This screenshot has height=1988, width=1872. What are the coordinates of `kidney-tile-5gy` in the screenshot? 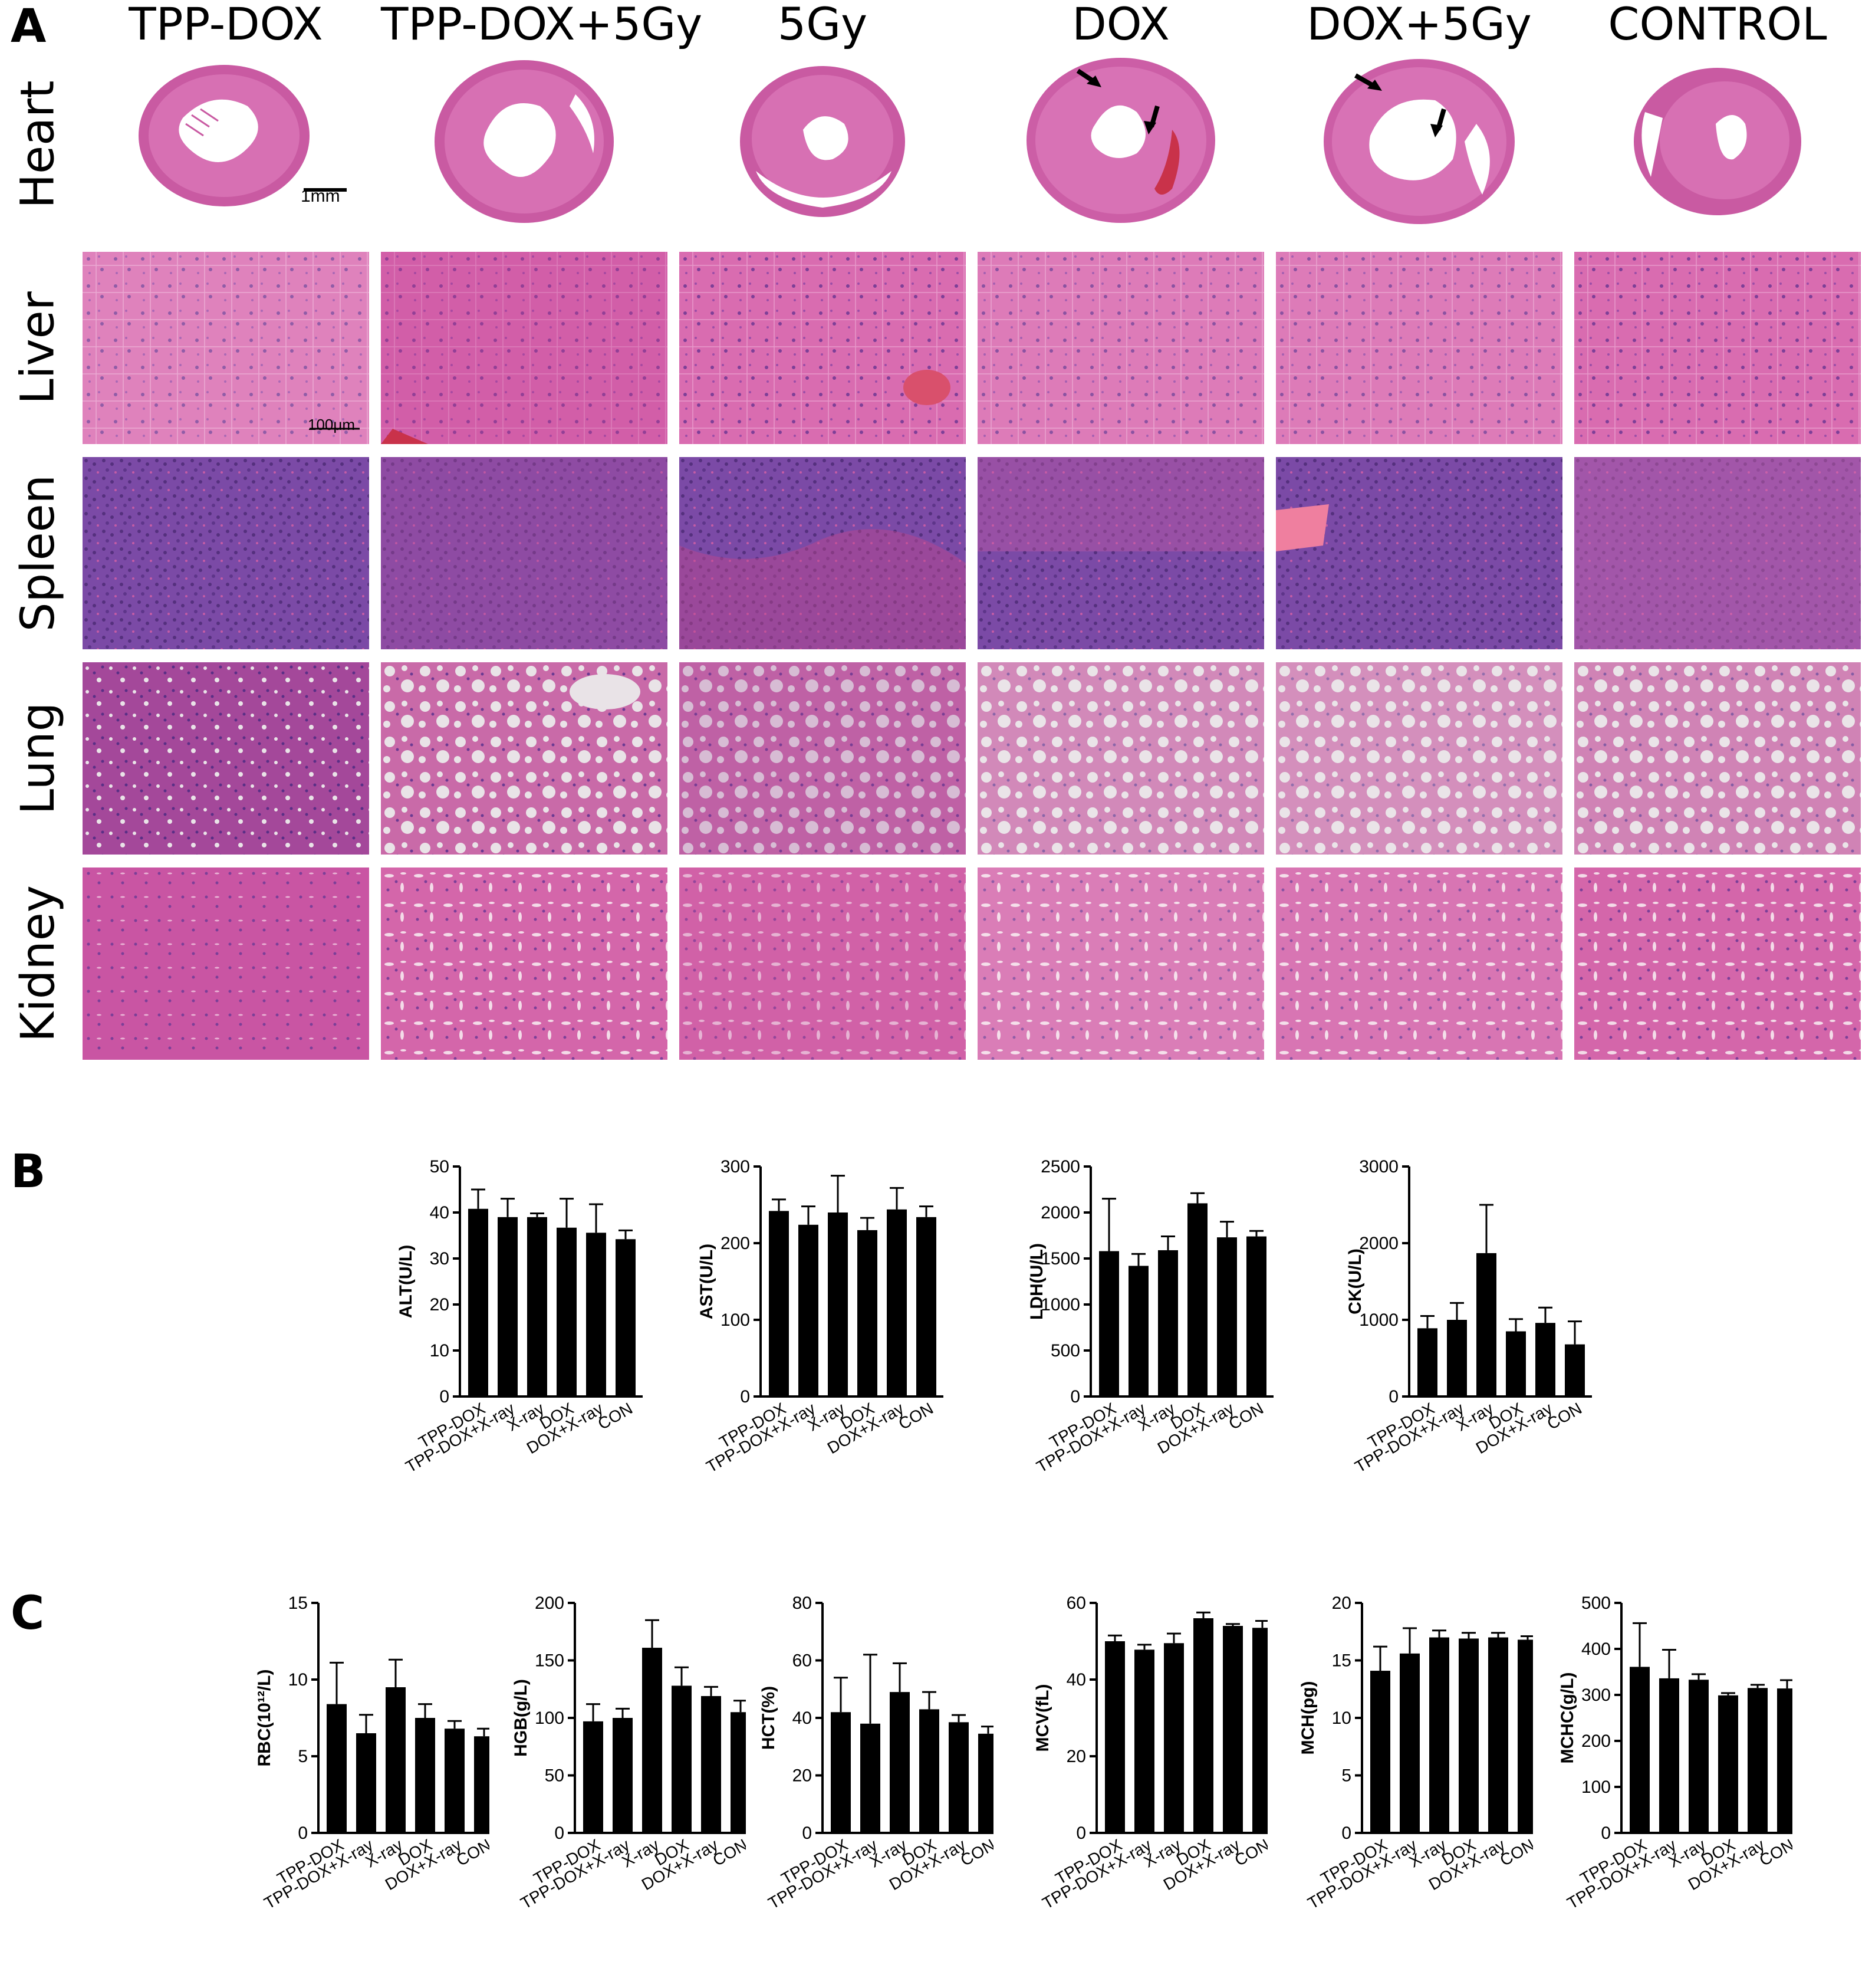 It's located at (822, 964).